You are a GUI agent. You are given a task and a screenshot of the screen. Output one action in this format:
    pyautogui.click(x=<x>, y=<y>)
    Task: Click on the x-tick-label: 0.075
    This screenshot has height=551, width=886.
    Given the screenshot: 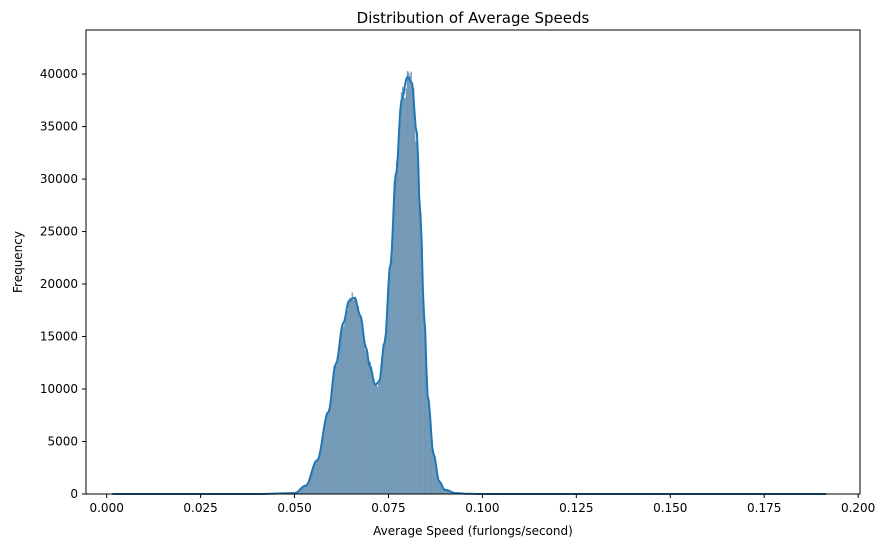 What is the action you would take?
    pyautogui.click(x=388, y=508)
    